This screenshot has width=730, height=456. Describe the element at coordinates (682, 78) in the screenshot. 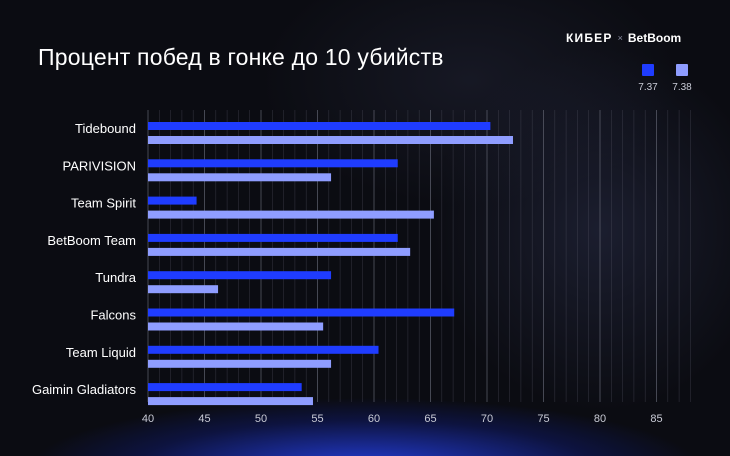

I see `legend-item-series-2: 7.38` at that location.